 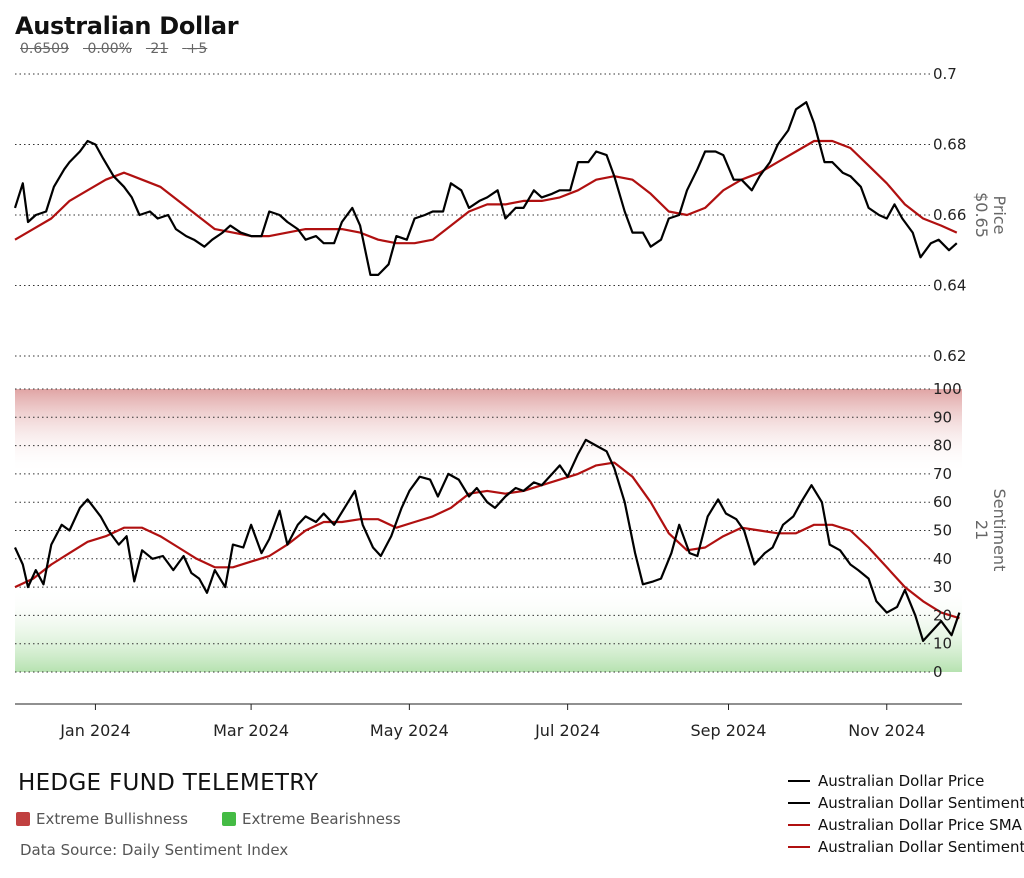 I want to click on legend-item-sentiment: Australian Dollar Sentiment, so click(x=906, y=803).